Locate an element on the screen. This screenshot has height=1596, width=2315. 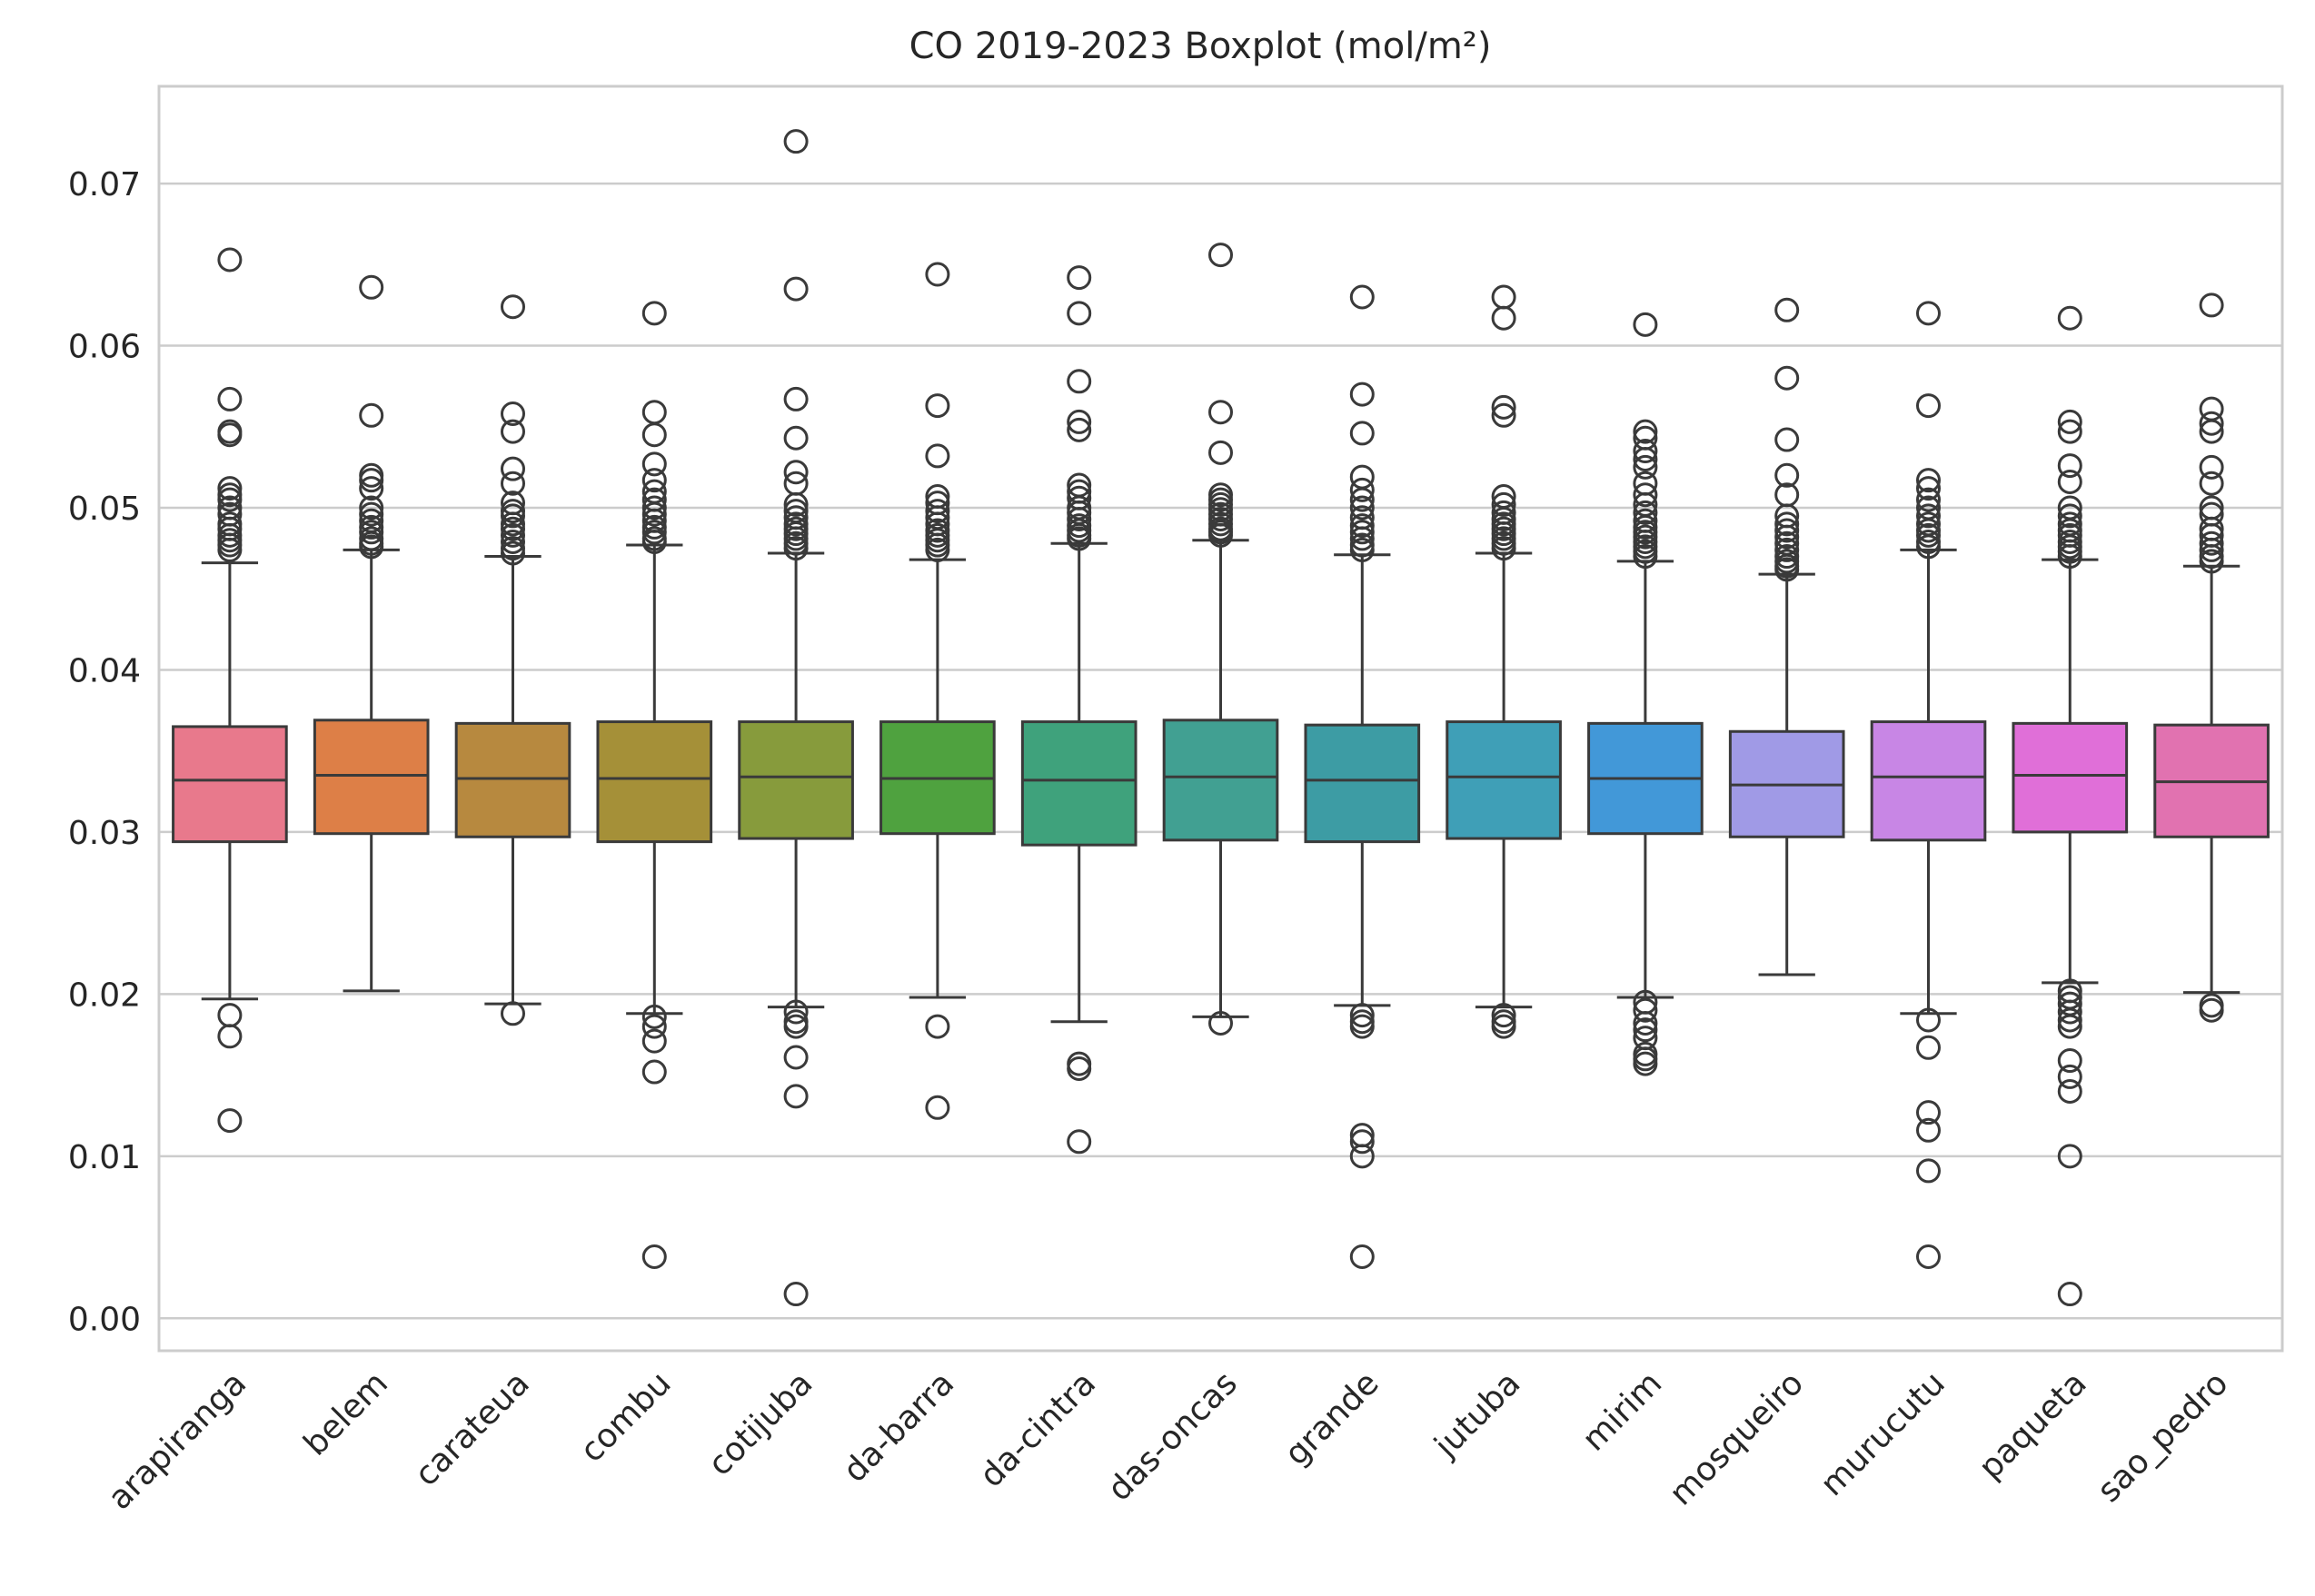
box-jutuba is located at coordinates (1504, 661).